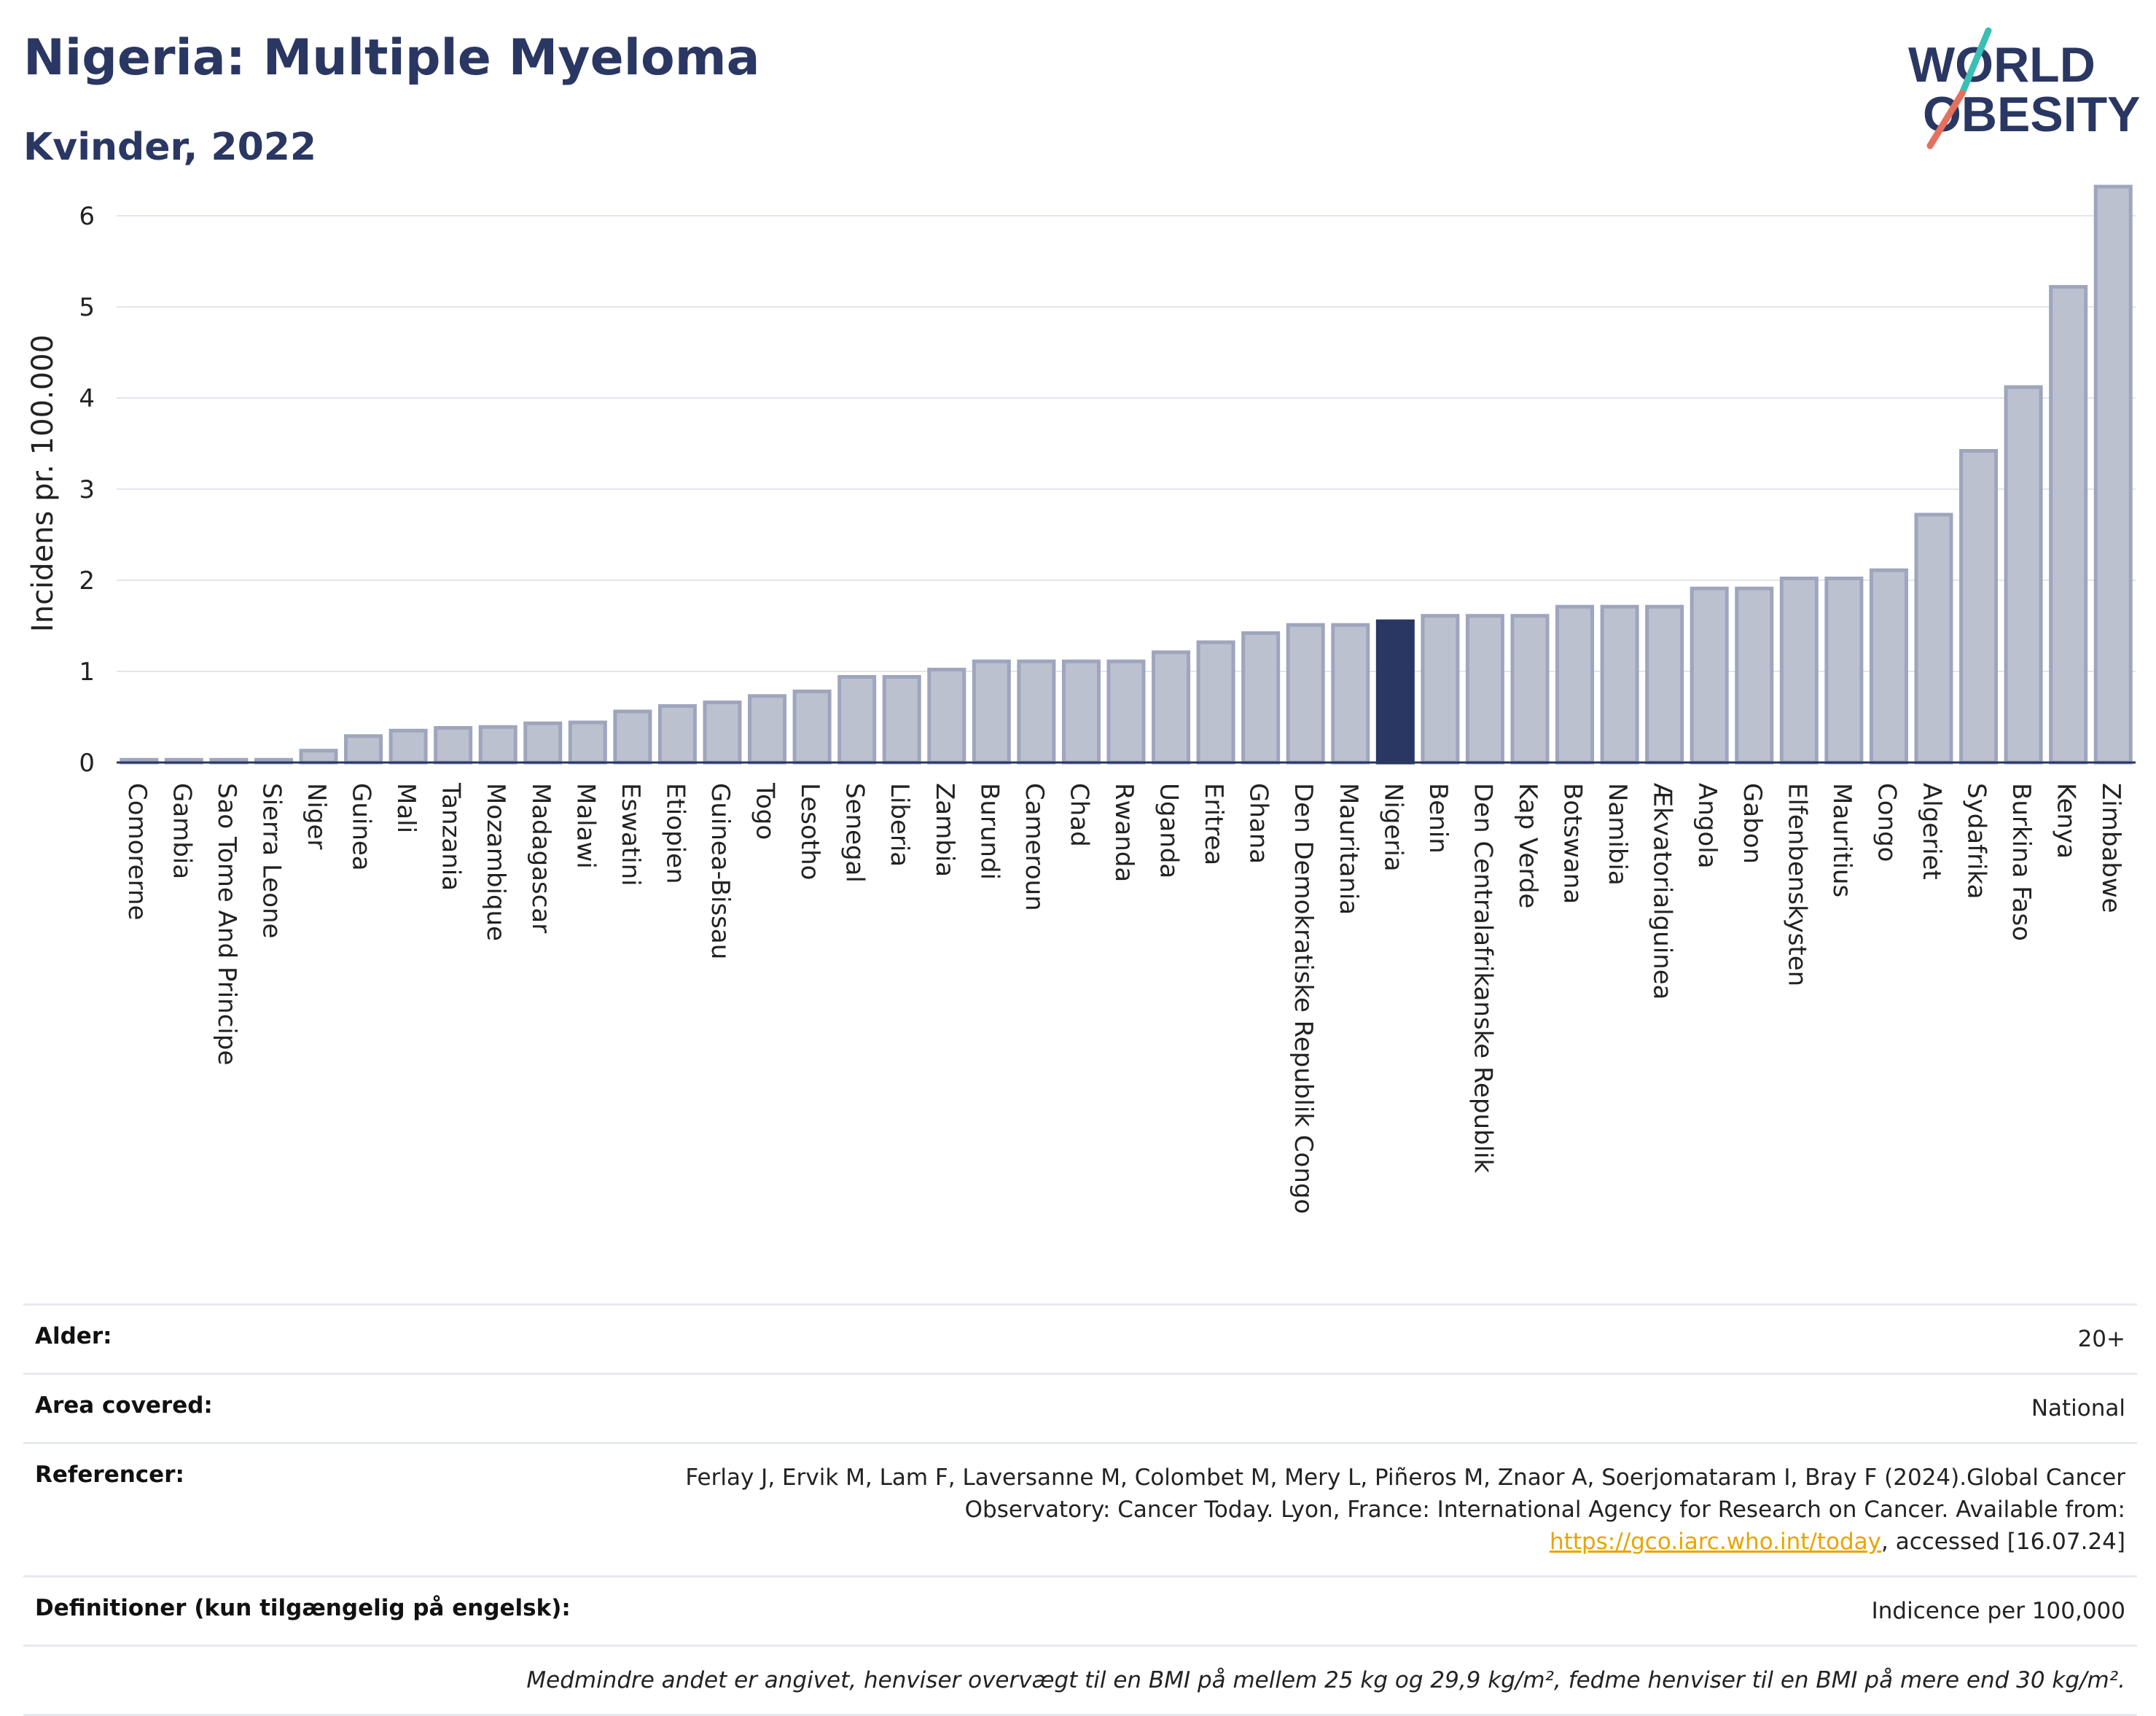 This screenshot has width=2156, height=1716. What do you see at coordinates (540, 858) in the screenshot?
I see `x-tick-label: Madagascar` at bounding box center [540, 858].